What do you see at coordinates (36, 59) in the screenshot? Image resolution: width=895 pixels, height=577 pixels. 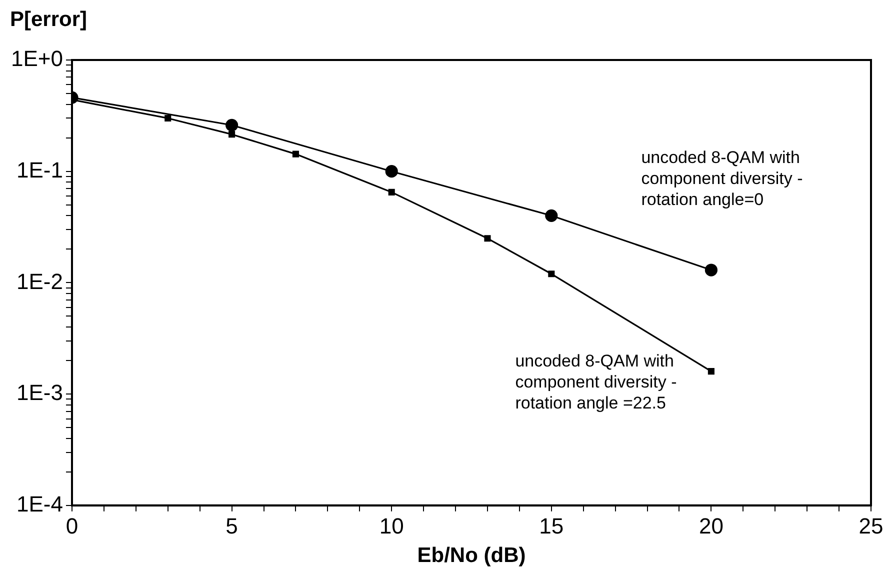 I see `y-tick-label: 1E+0` at bounding box center [36, 59].